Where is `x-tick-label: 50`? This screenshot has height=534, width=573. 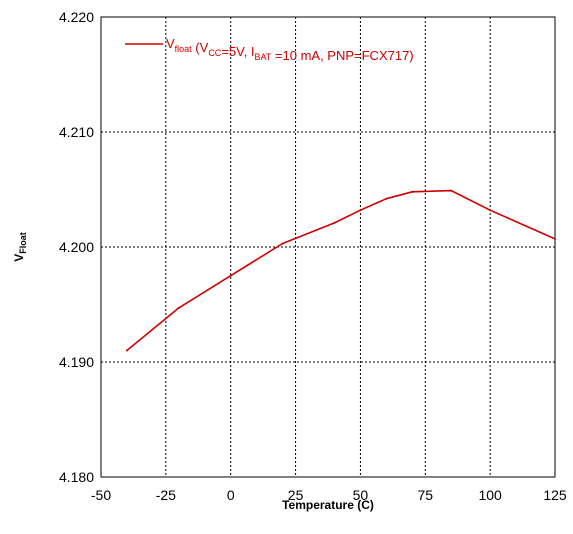 x-tick-label: 50 is located at coordinates (361, 495).